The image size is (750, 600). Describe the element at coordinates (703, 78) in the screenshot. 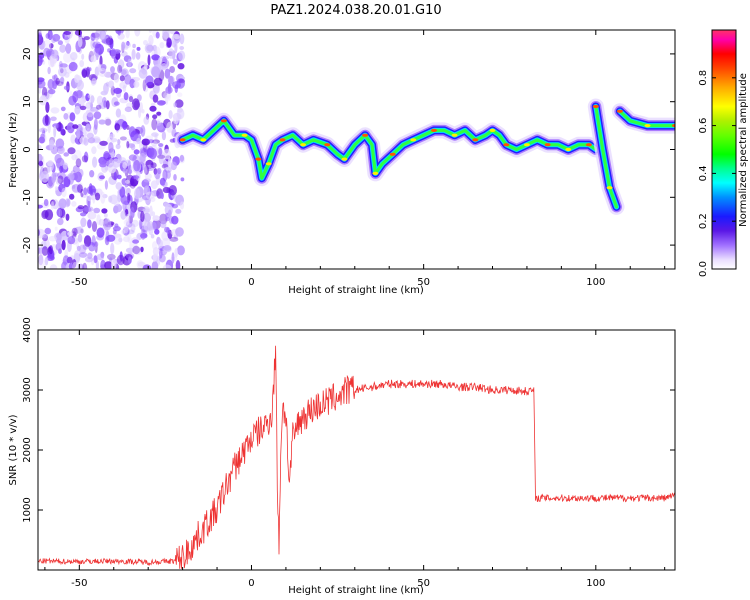

I see `colorbar-tick-label: 0.8` at that location.